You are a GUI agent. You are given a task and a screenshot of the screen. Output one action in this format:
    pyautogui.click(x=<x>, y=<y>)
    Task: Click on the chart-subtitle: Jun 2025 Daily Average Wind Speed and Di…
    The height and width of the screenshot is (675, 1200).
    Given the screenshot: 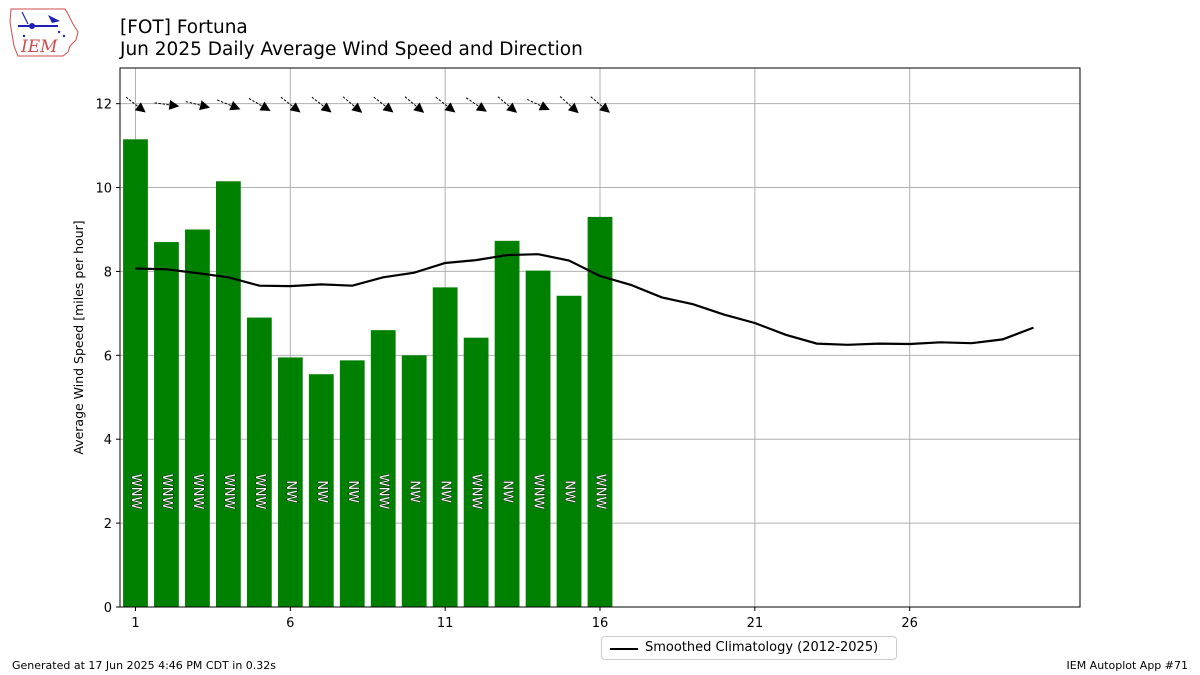 What is the action you would take?
    pyautogui.click(x=351, y=49)
    